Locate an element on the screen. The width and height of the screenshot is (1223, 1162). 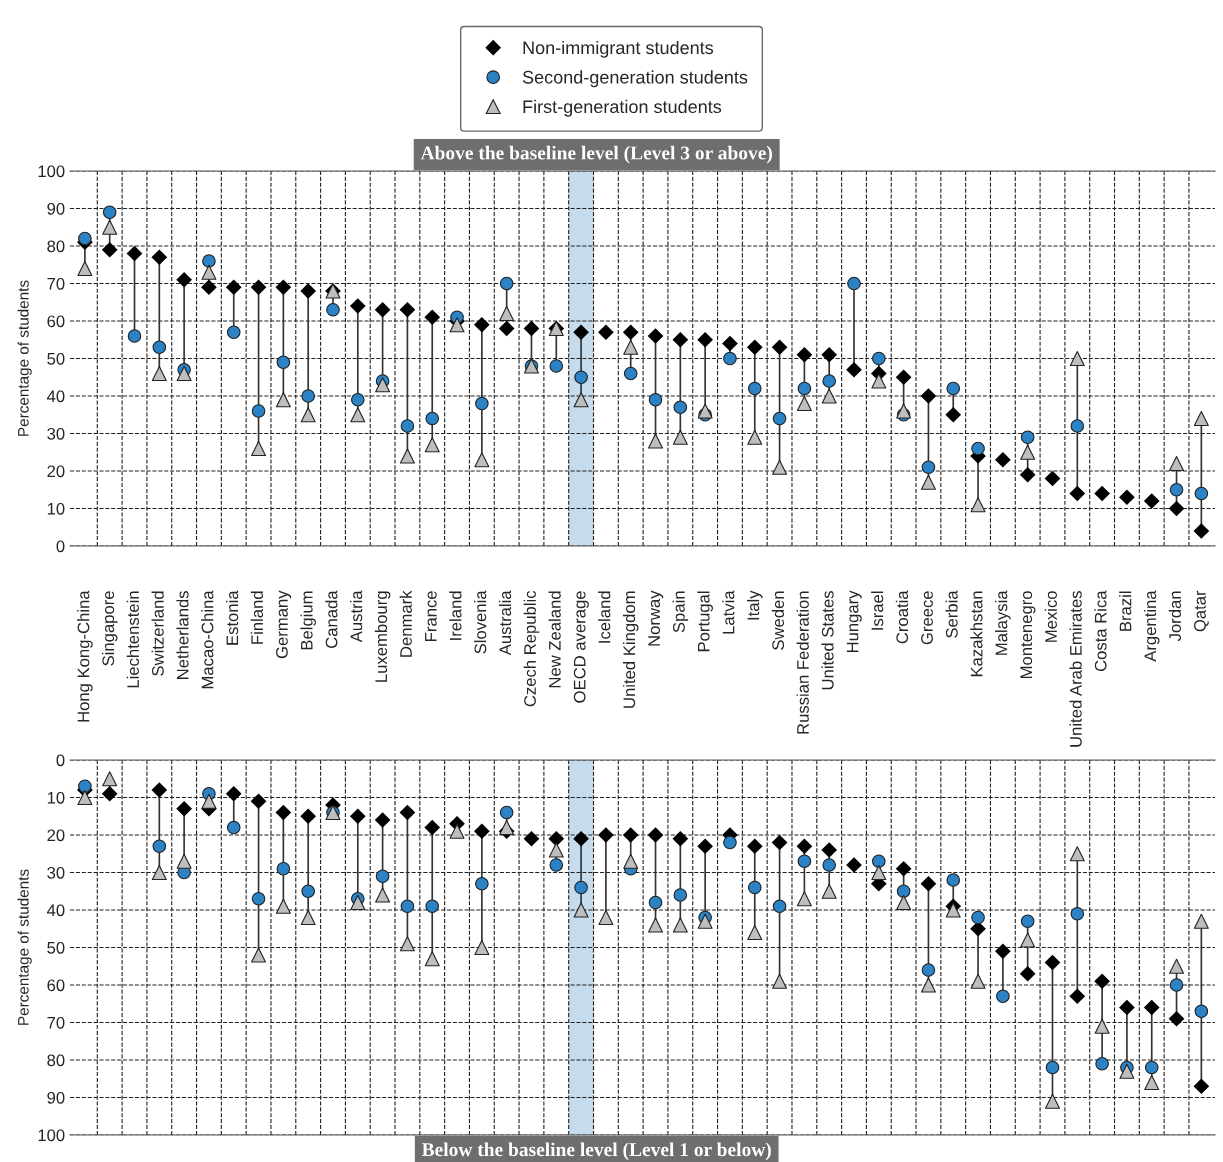
x-tick-label: Belgium is located at coordinates (308, 620).